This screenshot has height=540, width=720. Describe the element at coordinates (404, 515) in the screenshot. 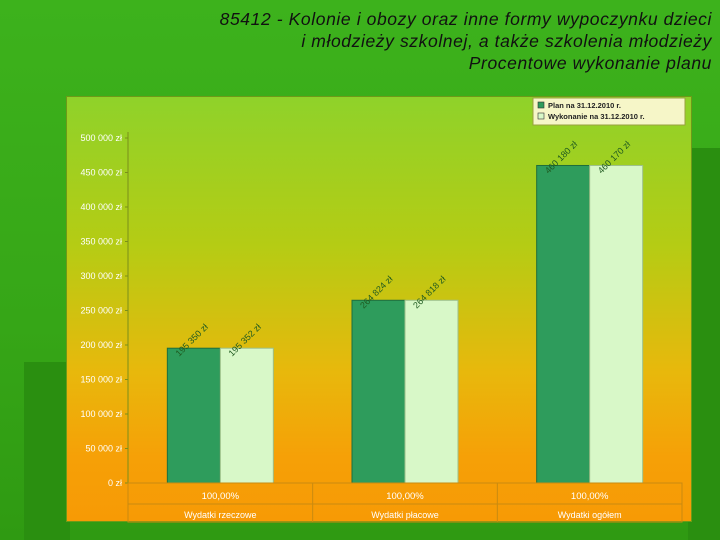

I see `category-label: Wydatki płacowe` at that location.